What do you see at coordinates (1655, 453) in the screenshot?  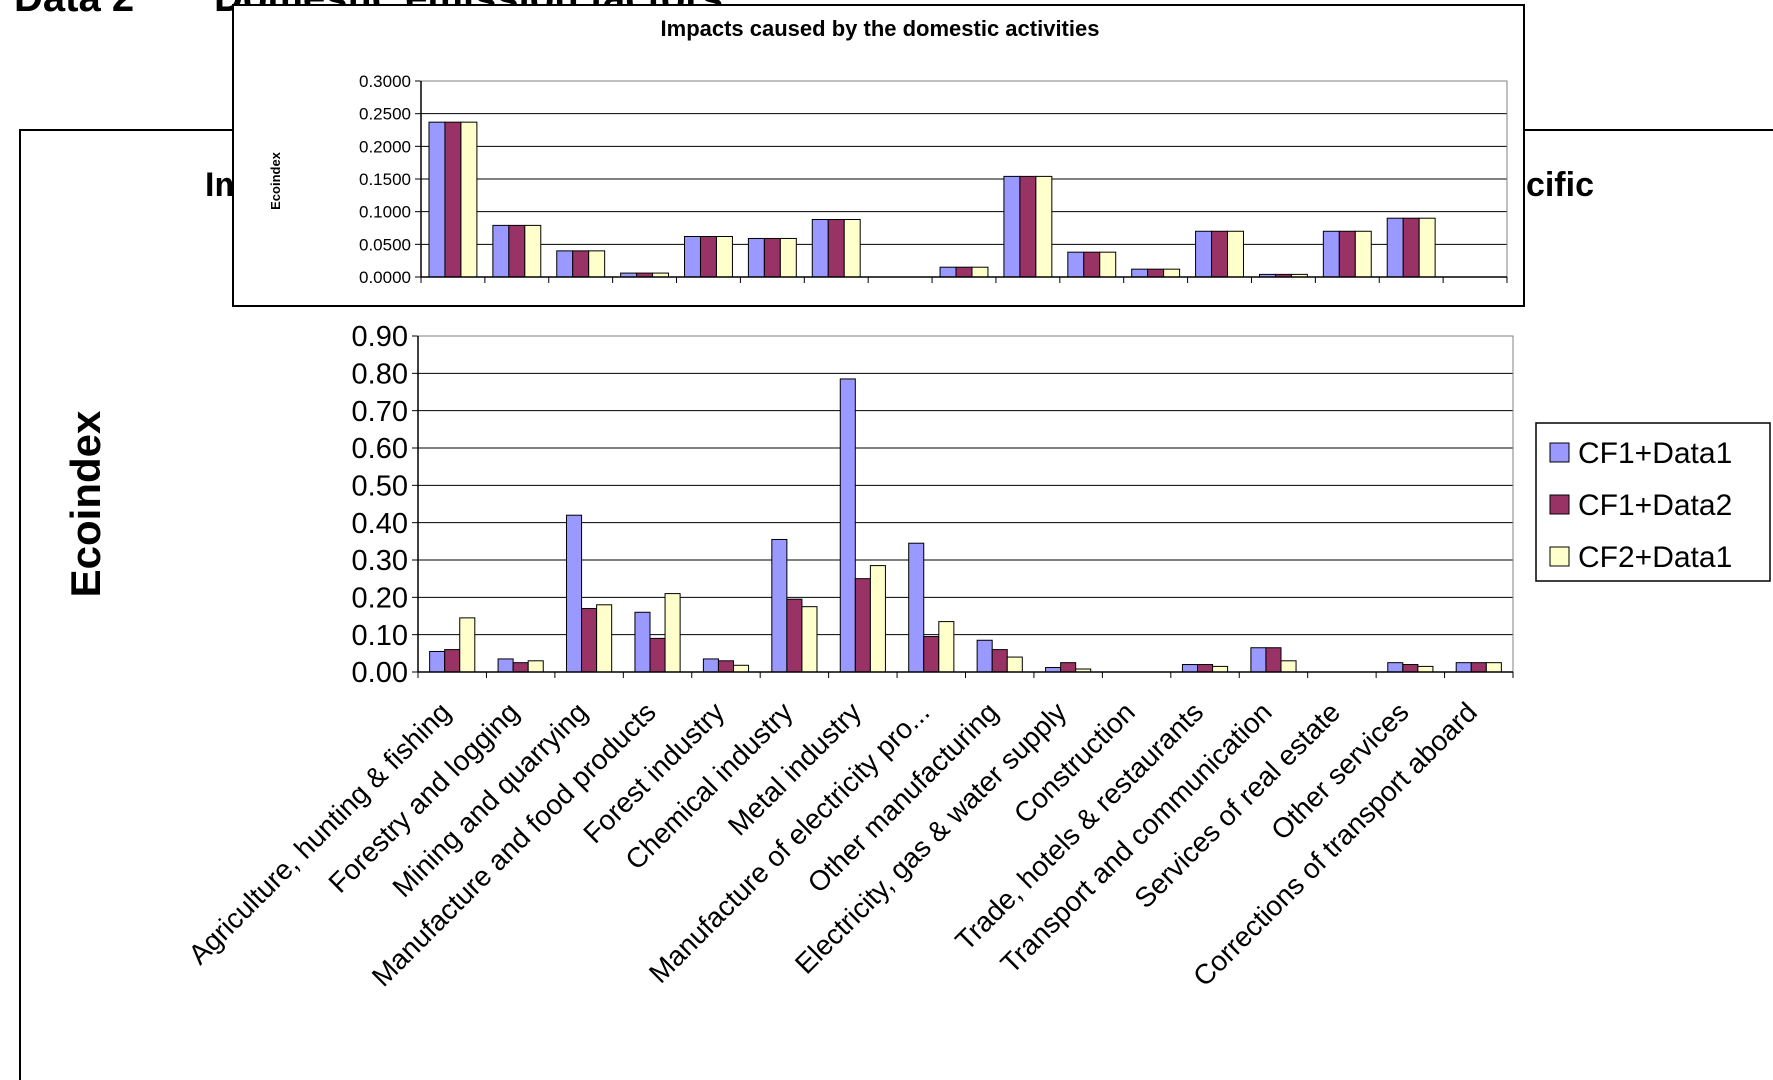 I see `legend-label-cf1-data1: CF1+Data1` at bounding box center [1655, 453].